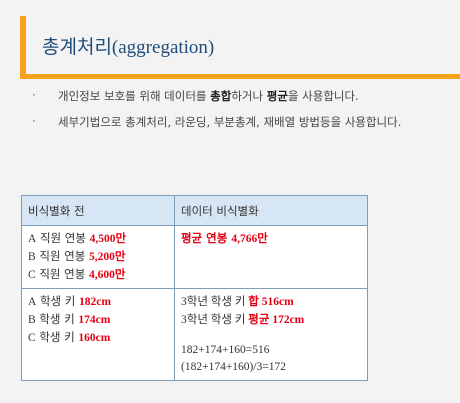 The image size is (460, 403). I want to click on bullet-text-part: 하거나, so click(249, 96).